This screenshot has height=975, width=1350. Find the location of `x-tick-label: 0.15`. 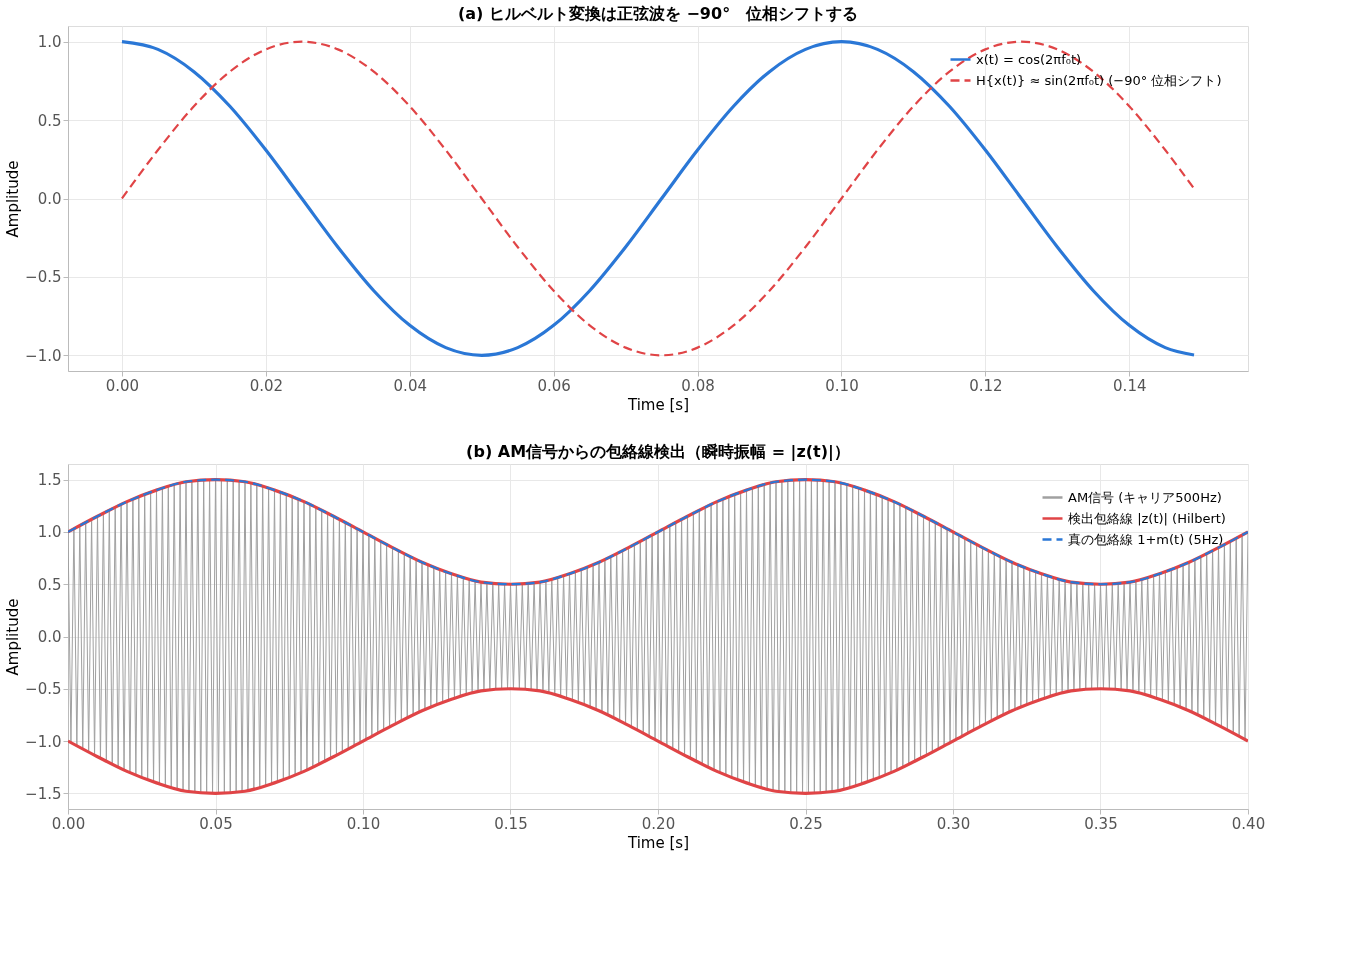

x-tick-label: 0.15 is located at coordinates (511, 823).